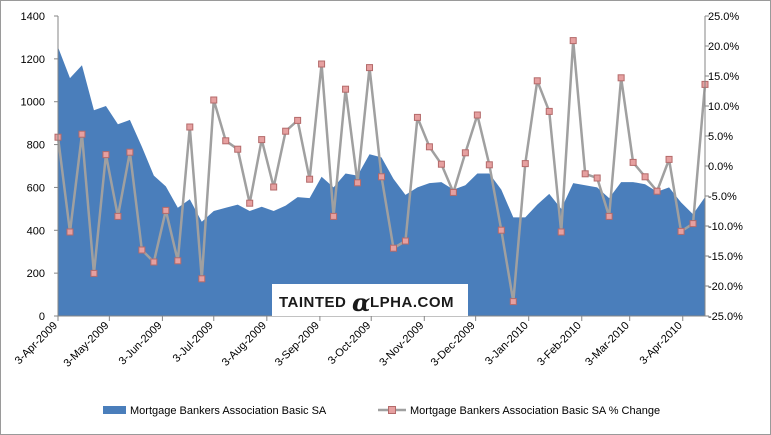 The height and width of the screenshot is (435, 771). What do you see at coordinates (559, 344) in the screenshot?
I see `x-tick-label: 3-Feb-2010` at bounding box center [559, 344].